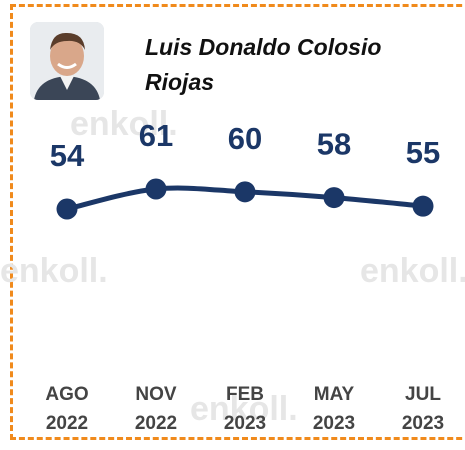  Describe the element at coordinates (156, 409) in the screenshot. I see `x-tick-label: NOV 2022` at that location.